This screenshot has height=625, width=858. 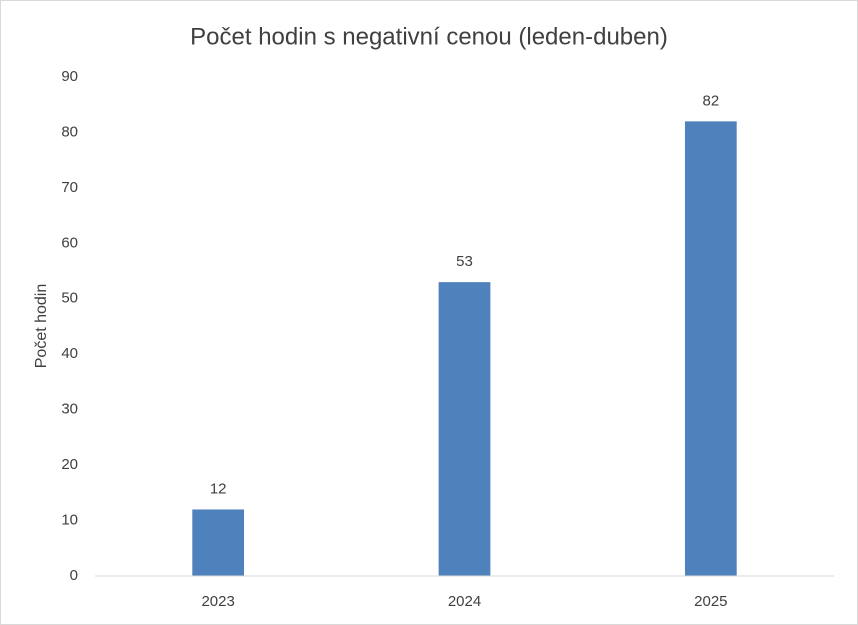 What do you see at coordinates (41, 326) in the screenshot?
I see `y-axis-label: Počet hodin` at bounding box center [41, 326].